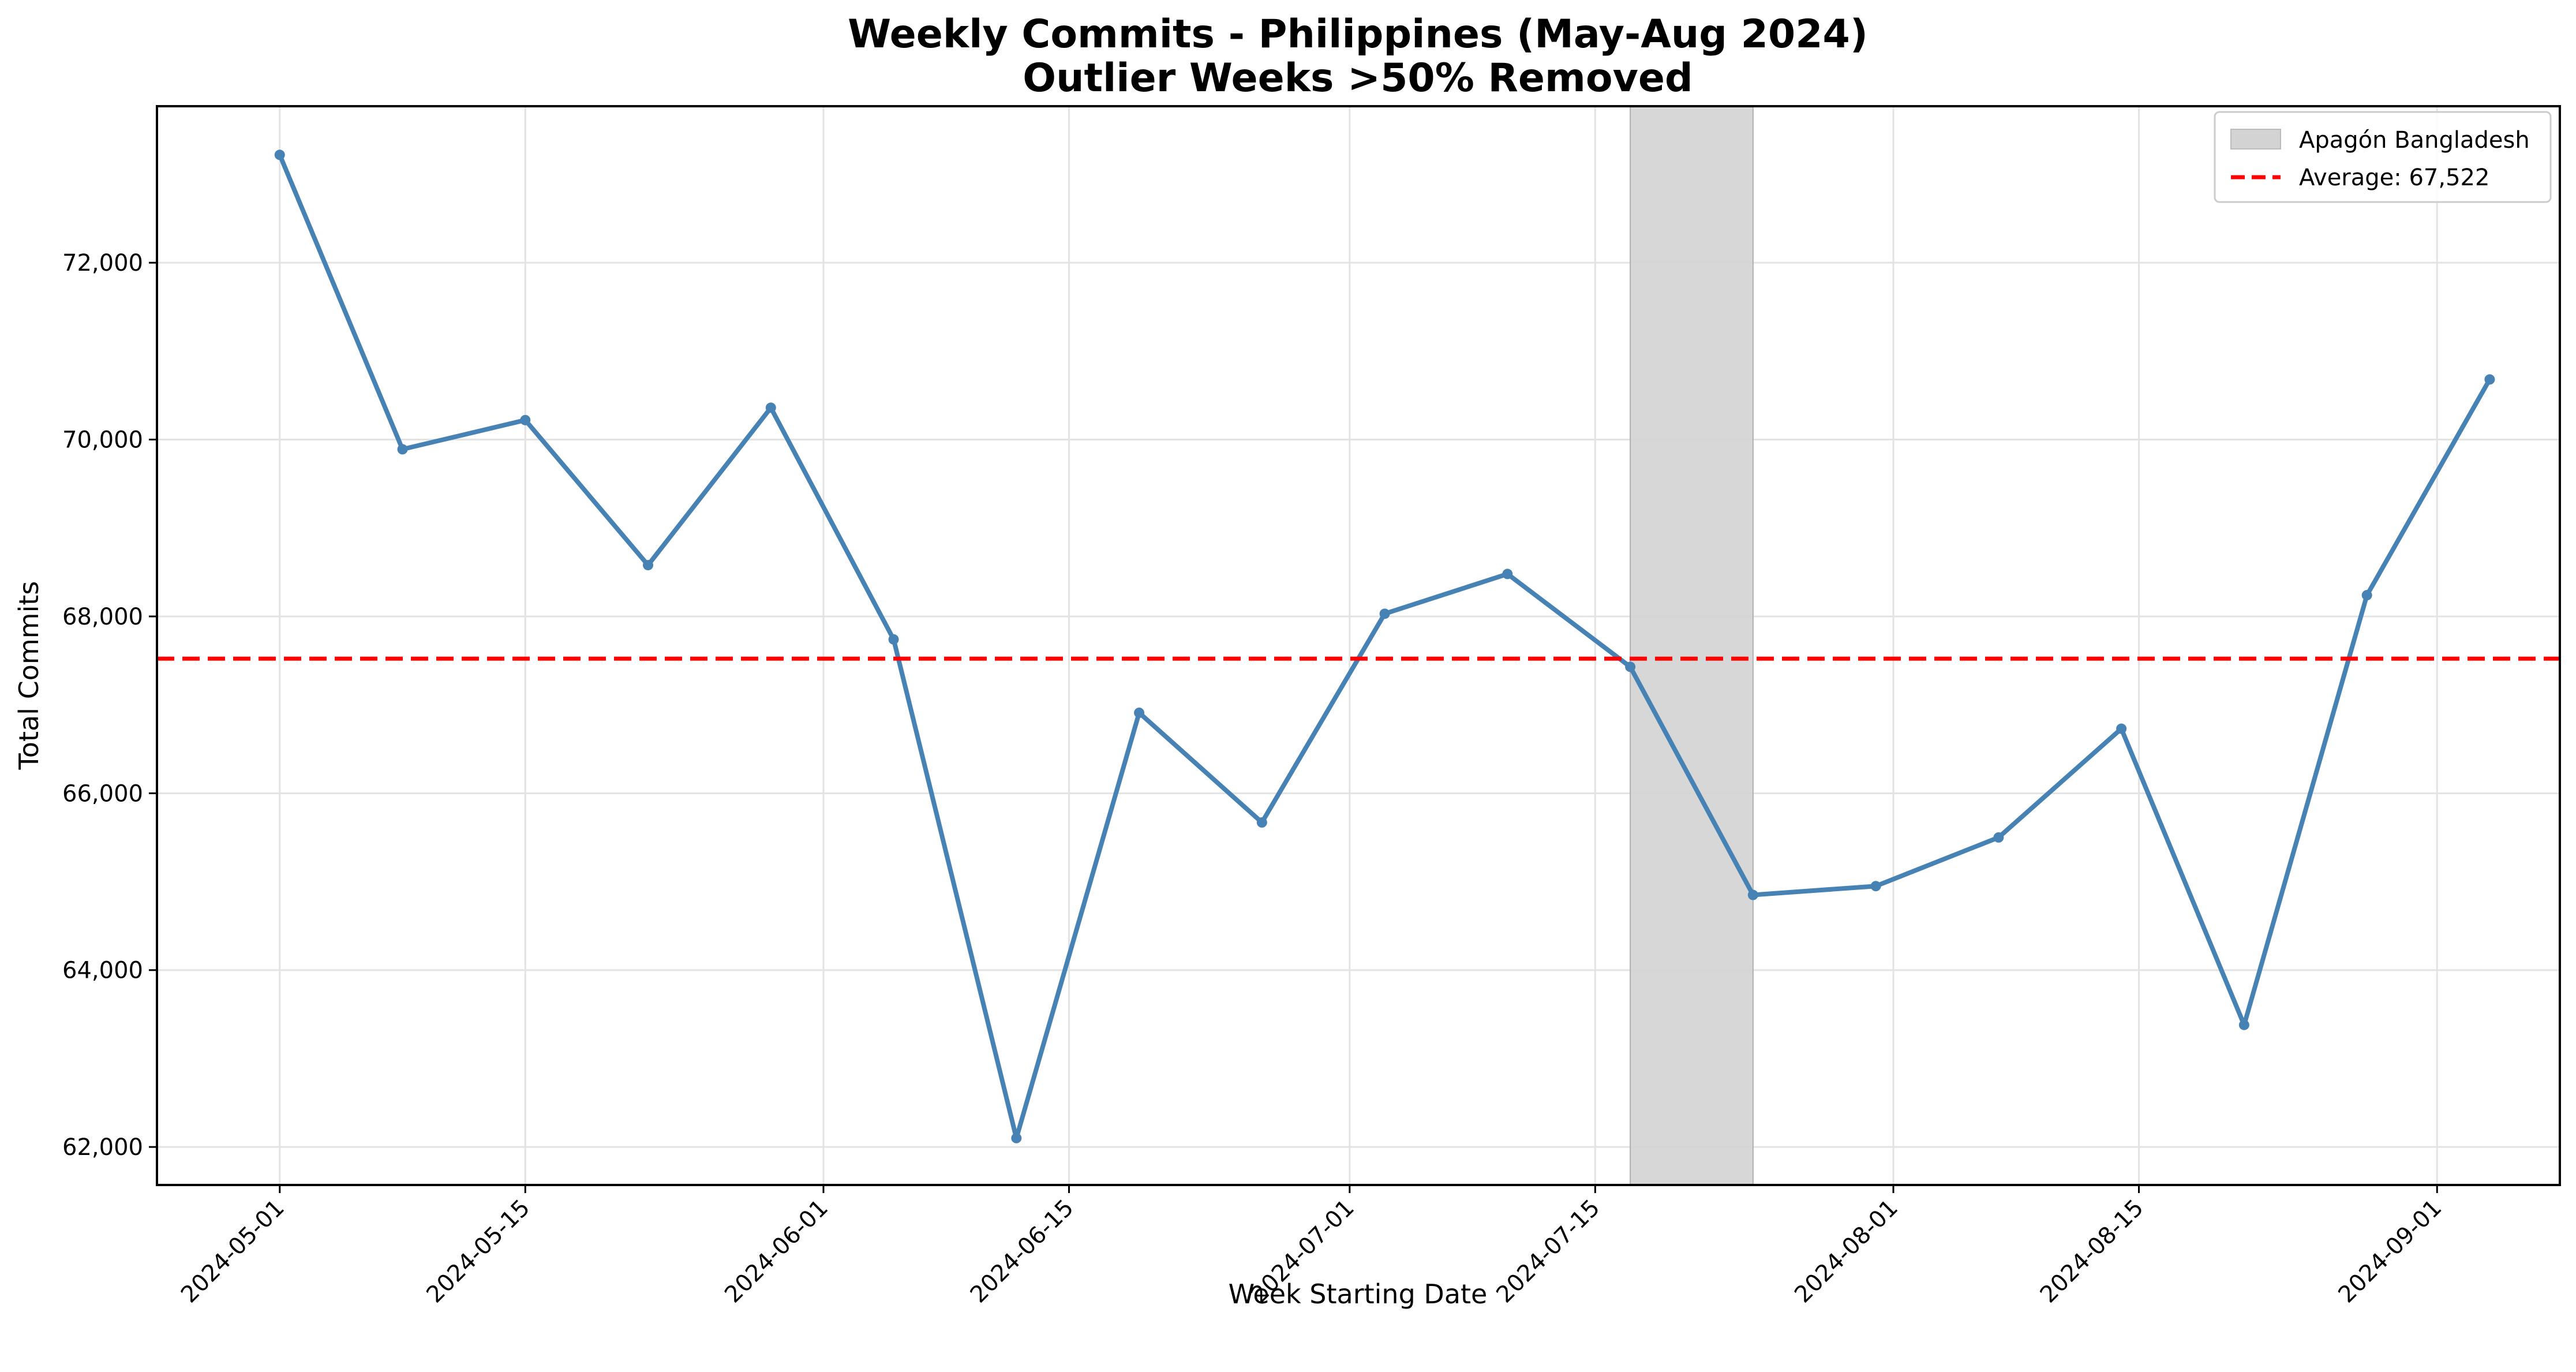 The image size is (2576, 1372). What do you see at coordinates (2390, 1252) in the screenshot?
I see `x-tick-label: 2024-09-01` at bounding box center [2390, 1252].